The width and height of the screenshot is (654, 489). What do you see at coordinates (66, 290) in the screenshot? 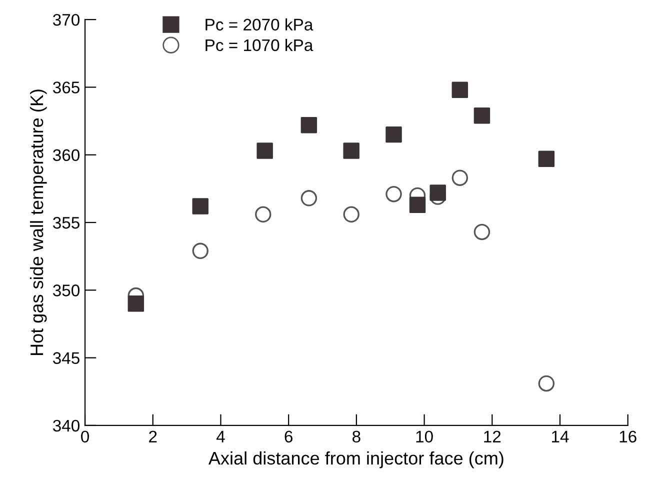
I see `y-tick-label: 350` at bounding box center [66, 290].